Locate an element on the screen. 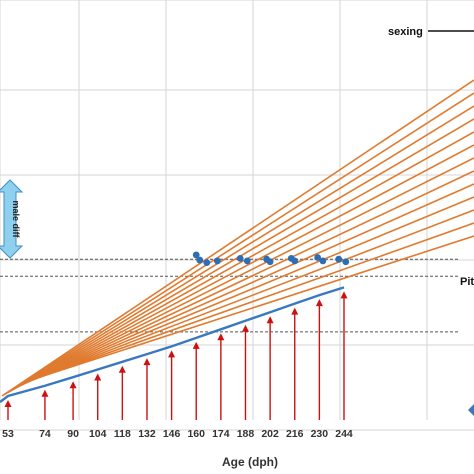 This screenshot has width=474, height=474. x-tick-53: 53 is located at coordinates (8, 434).